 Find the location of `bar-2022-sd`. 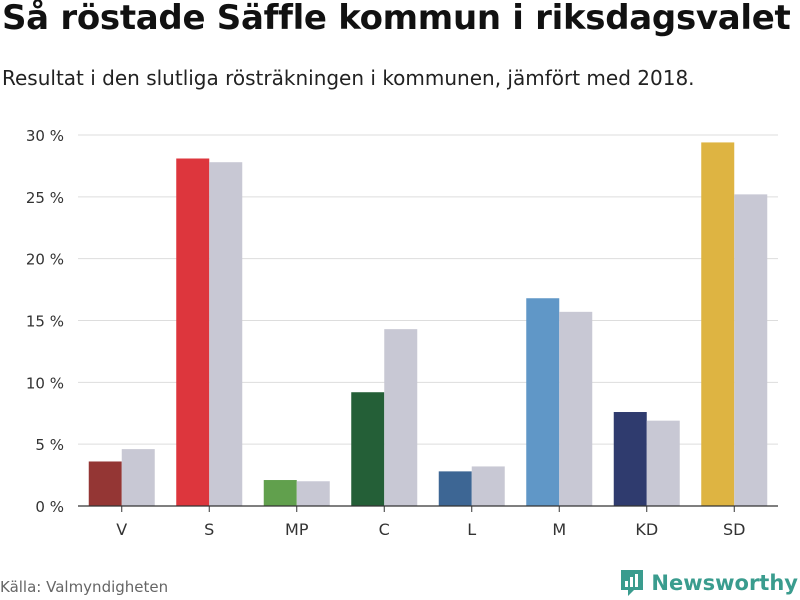

bar-2022-sd is located at coordinates (718, 324).